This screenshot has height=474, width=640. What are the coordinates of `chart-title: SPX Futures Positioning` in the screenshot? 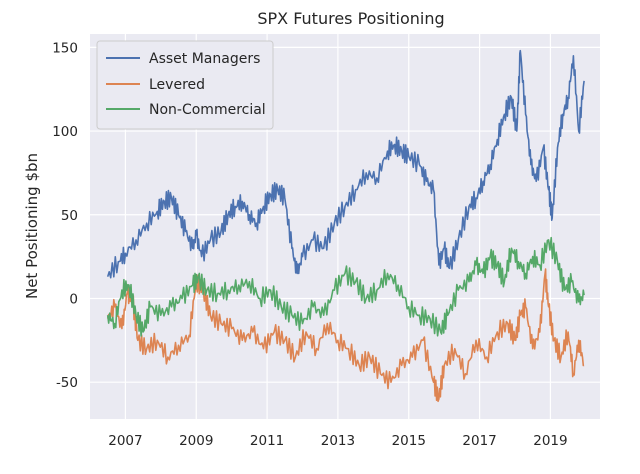 It's located at (350, 18).